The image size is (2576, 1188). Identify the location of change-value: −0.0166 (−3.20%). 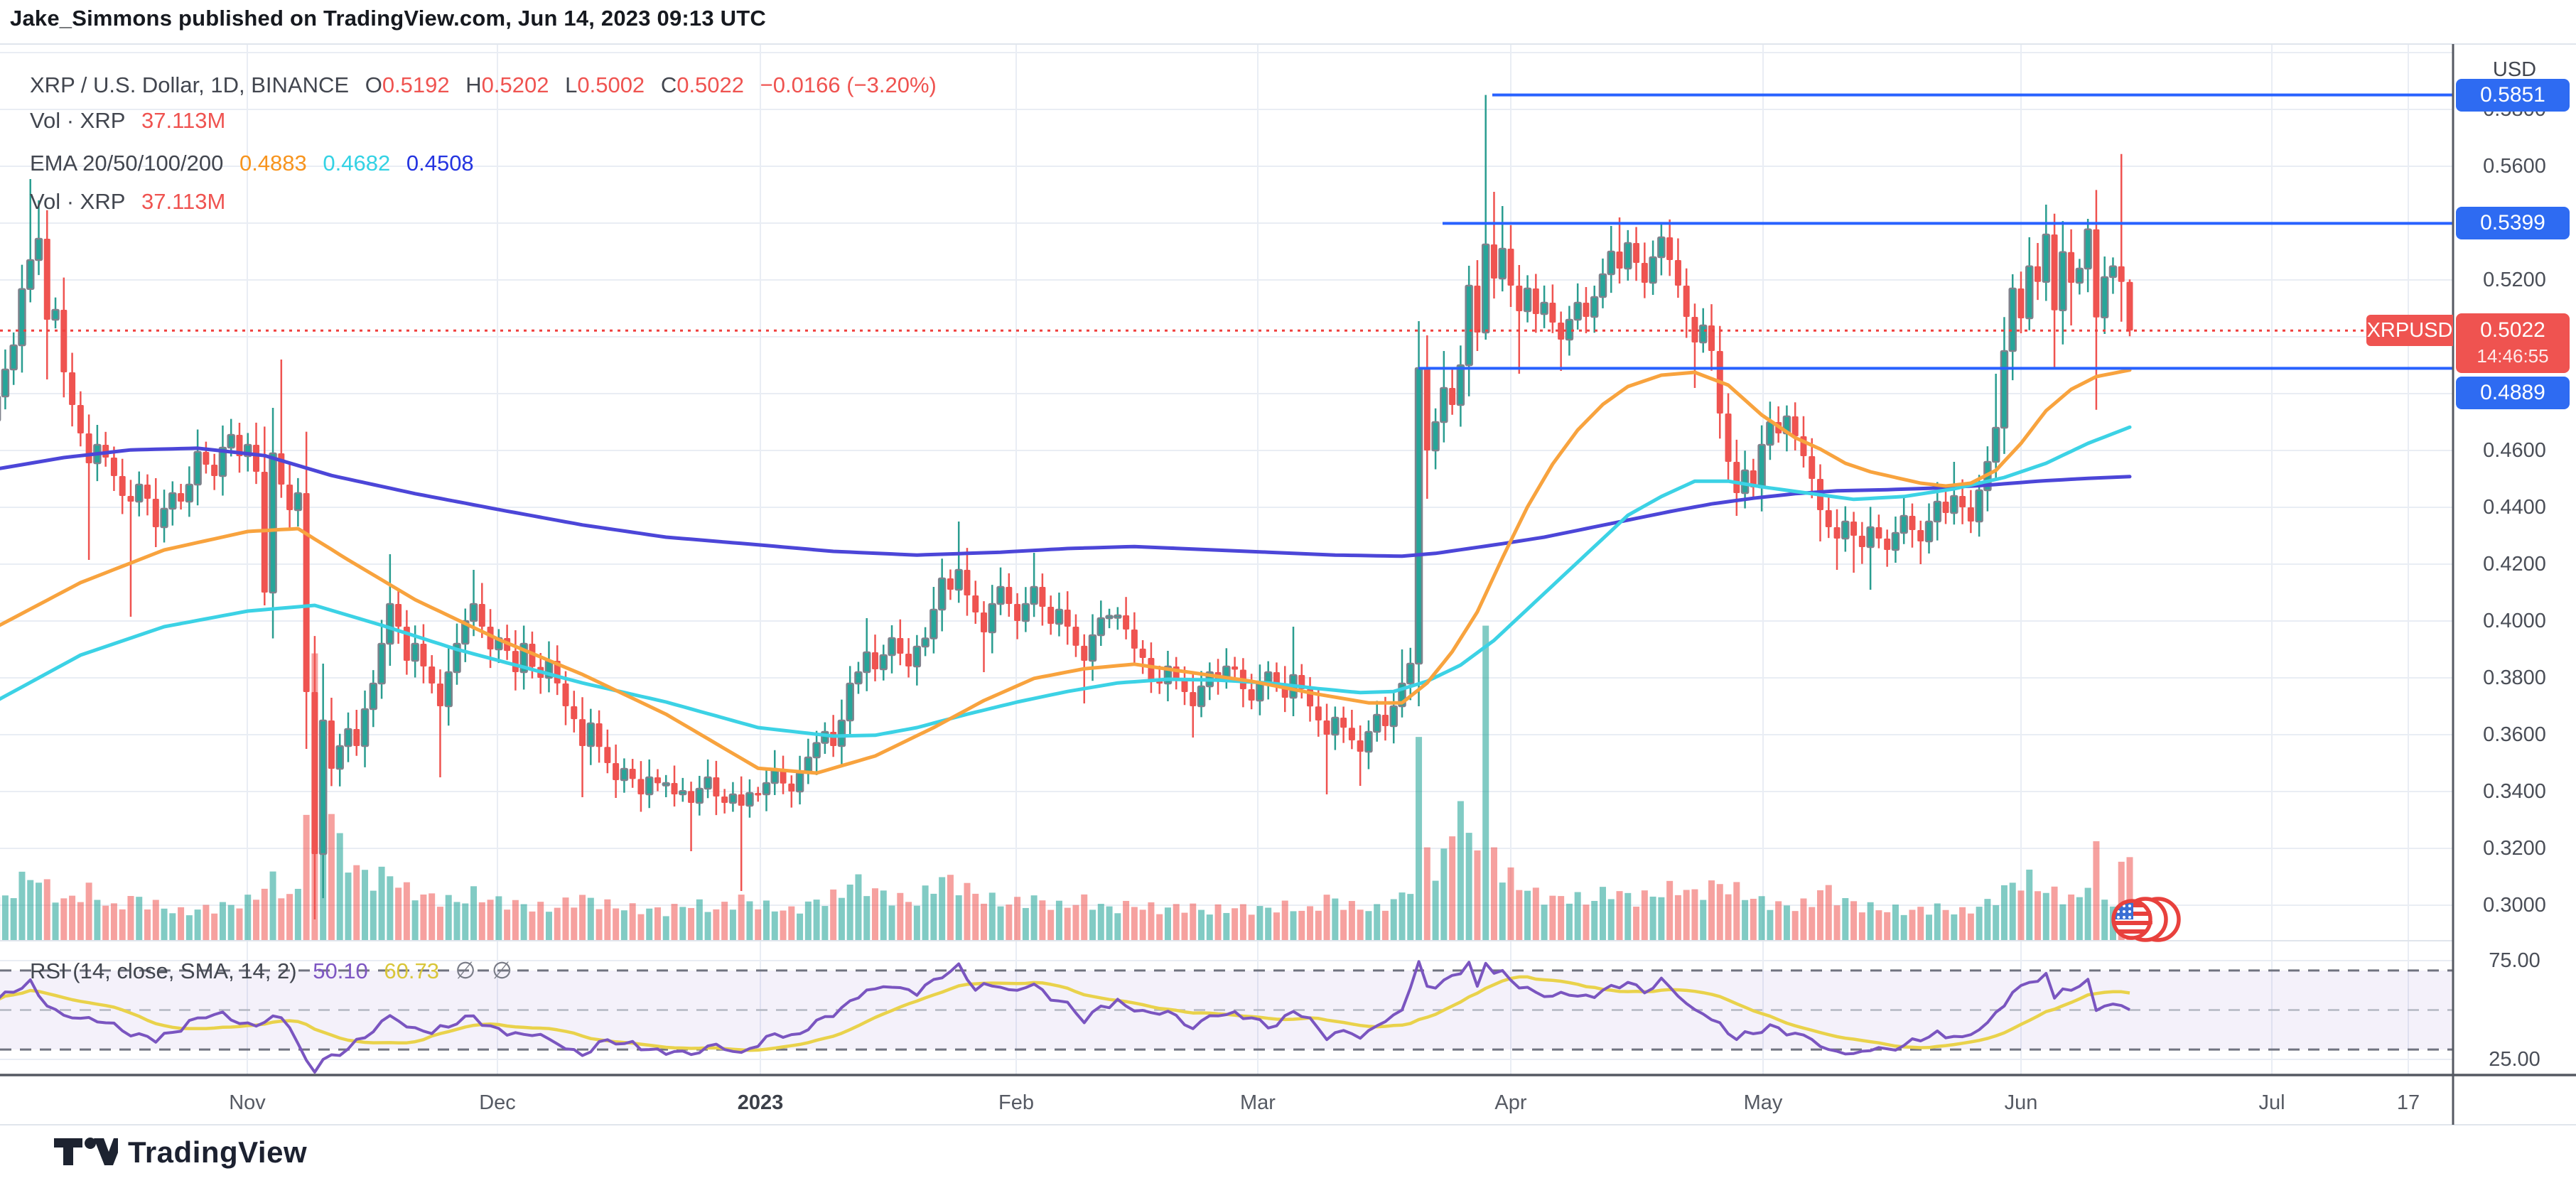
(849, 84).